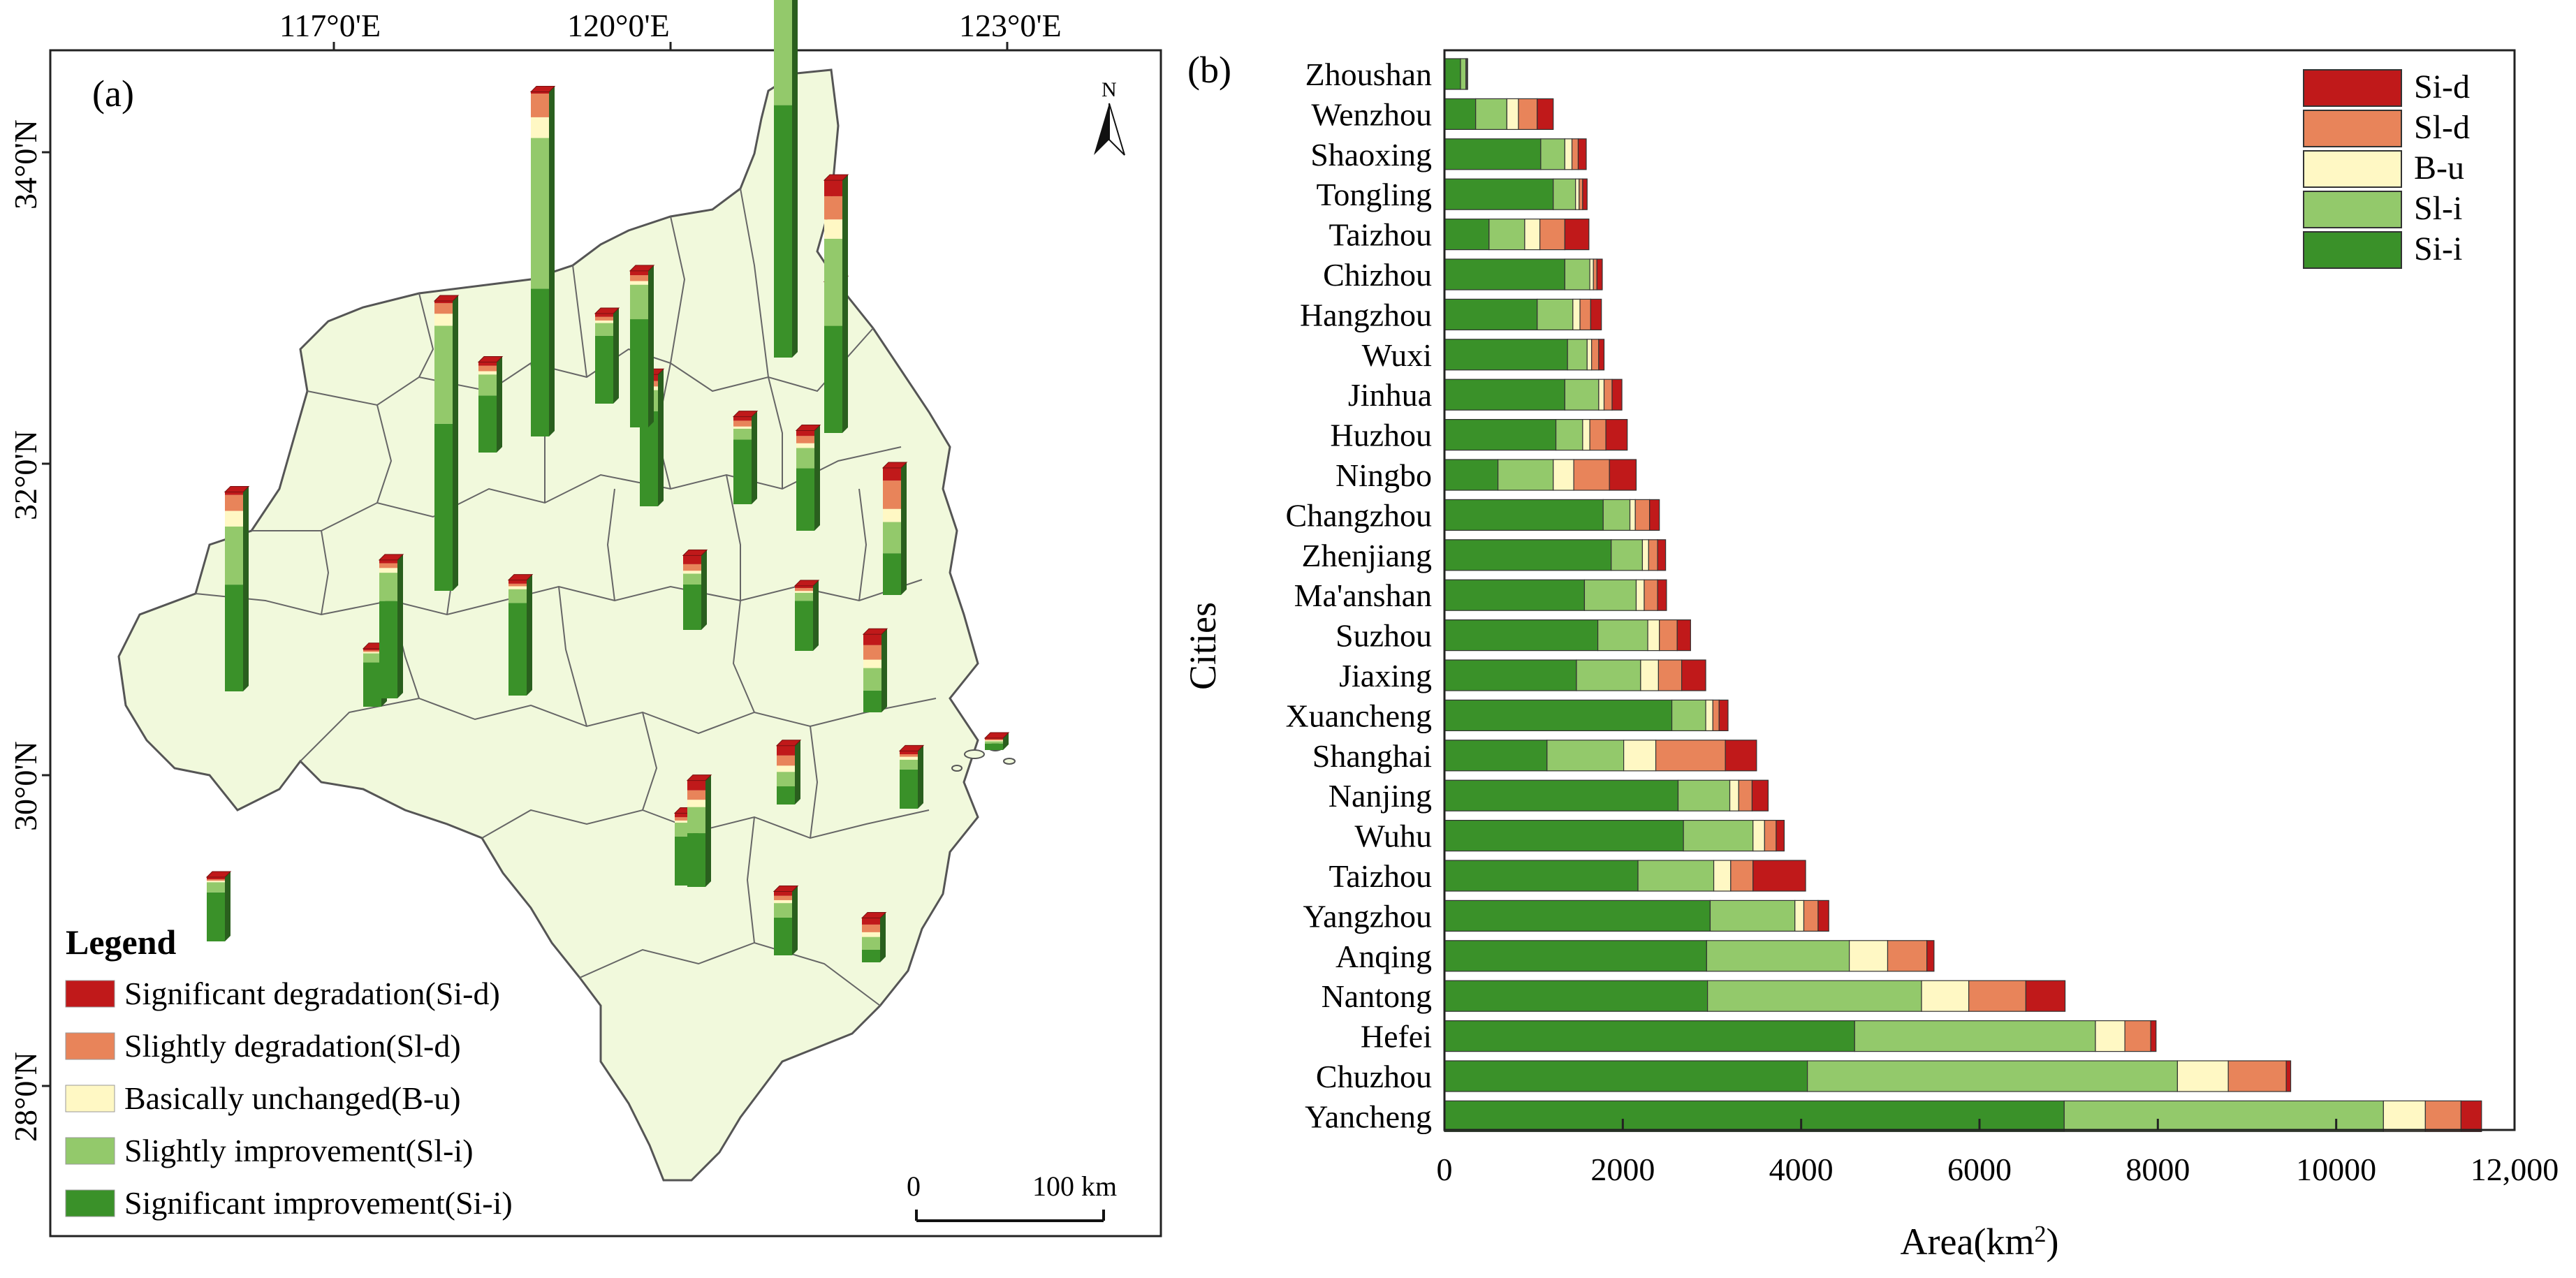 This screenshot has height=1278, width=2576. Describe the element at coordinates (1380, 796) in the screenshot. I see `city-tick-label: Nanjing` at that location.